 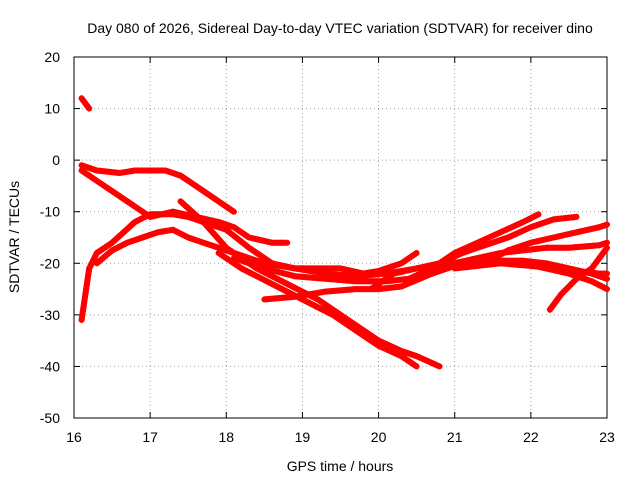 What do you see at coordinates (529, 275) in the screenshot?
I see `series-markers-sat-l` at bounding box center [529, 275].